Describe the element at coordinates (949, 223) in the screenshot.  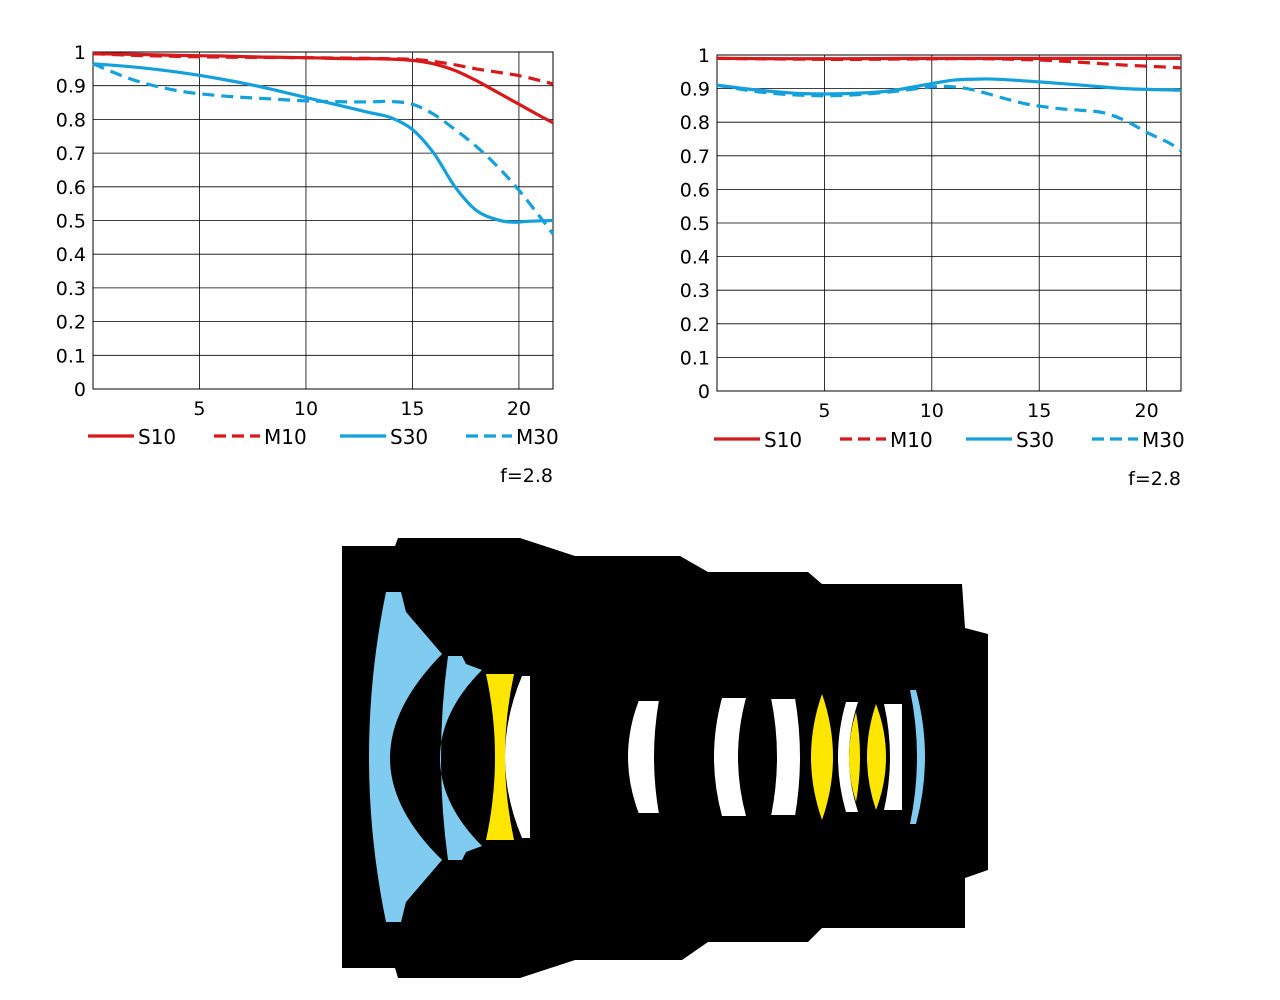
I see `plot-frame` at that location.